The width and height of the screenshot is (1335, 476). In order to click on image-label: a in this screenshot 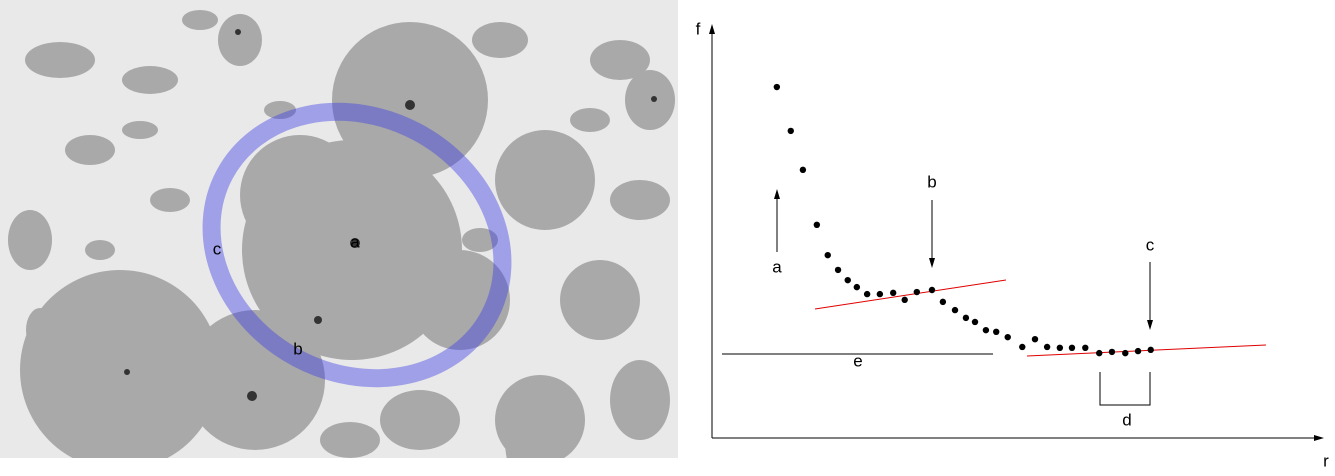, I will do `click(355, 241)`.